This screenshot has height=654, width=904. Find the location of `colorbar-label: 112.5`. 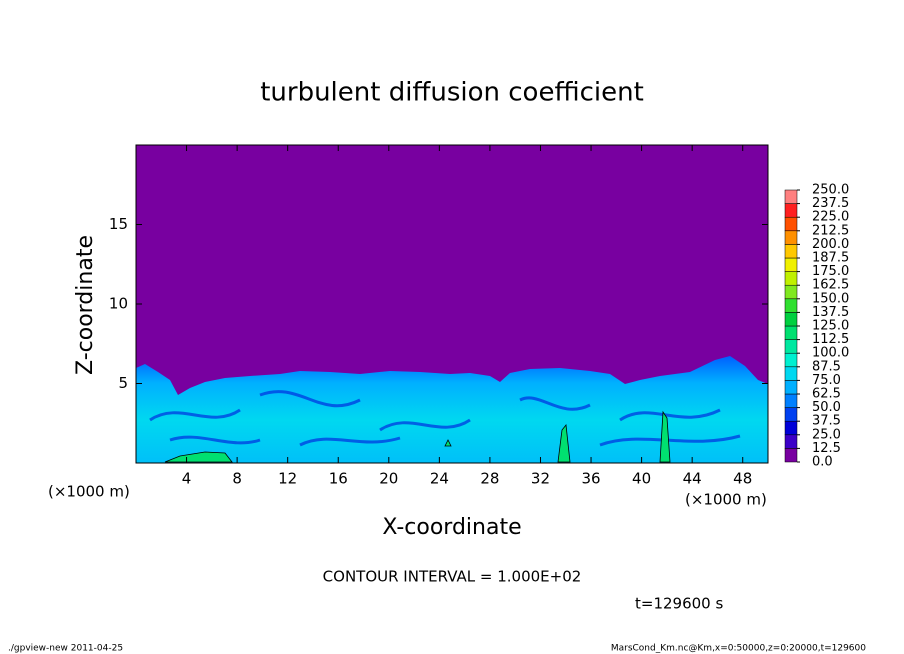

colorbar-label: 112.5 is located at coordinates (830, 339).